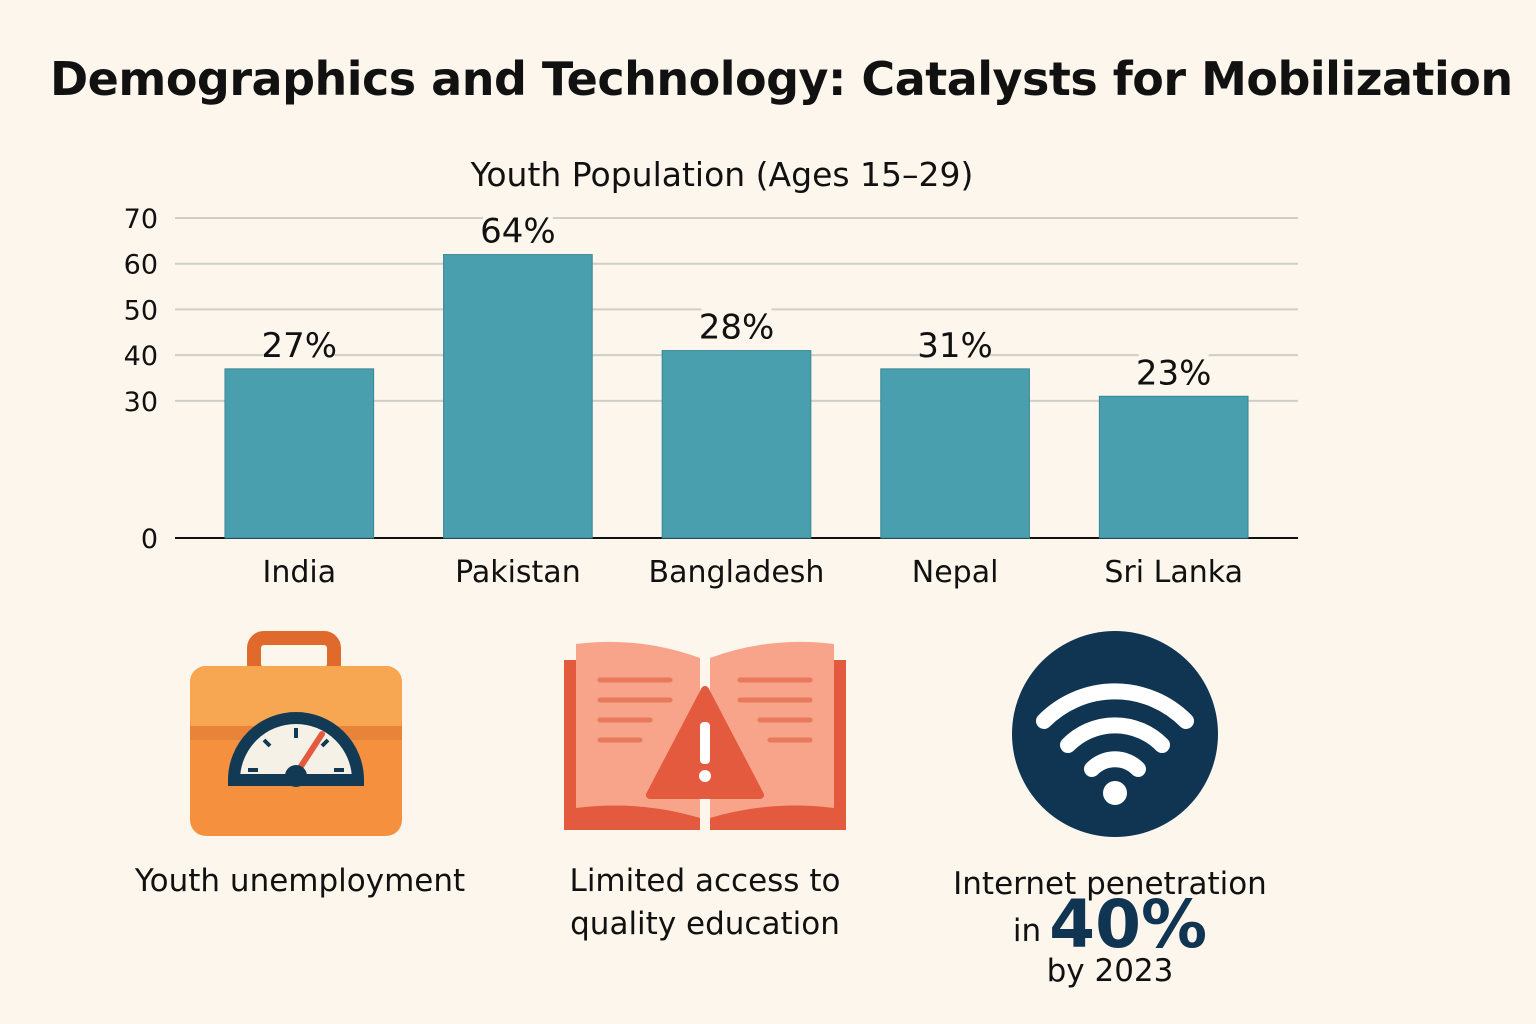  What do you see at coordinates (296, 733) in the screenshot?
I see `briefcase-gauge-icon` at bounding box center [296, 733].